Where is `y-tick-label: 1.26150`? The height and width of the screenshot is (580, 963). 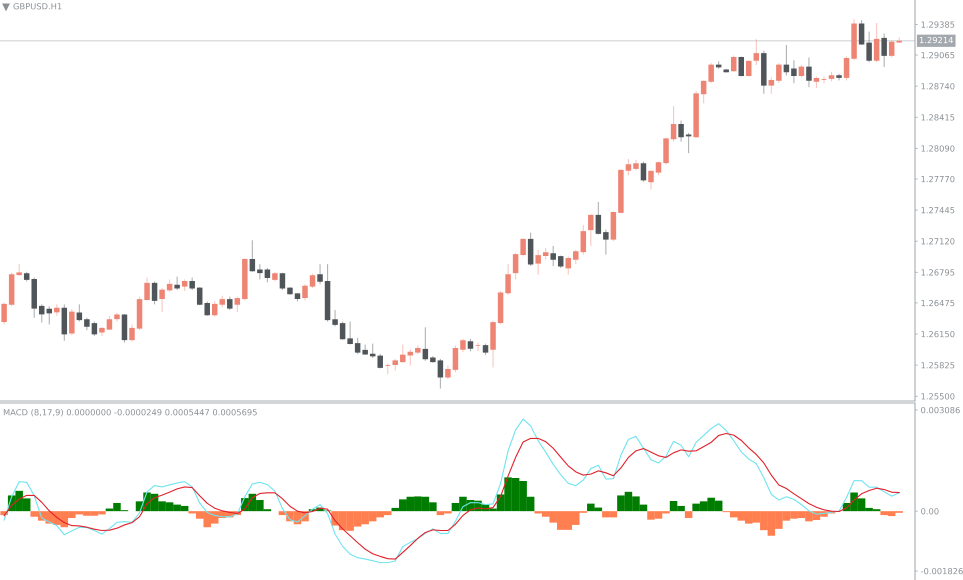
y-tick-label: 1.26150 is located at coordinates (937, 334).